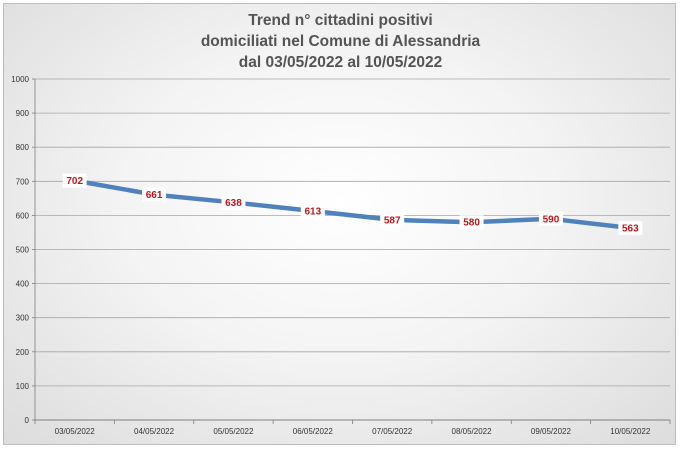 The height and width of the screenshot is (449, 680). What do you see at coordinates (23, 215) in the screenshot?
I see `y-tick-label-600: 600` at bounding box center [23, 215].